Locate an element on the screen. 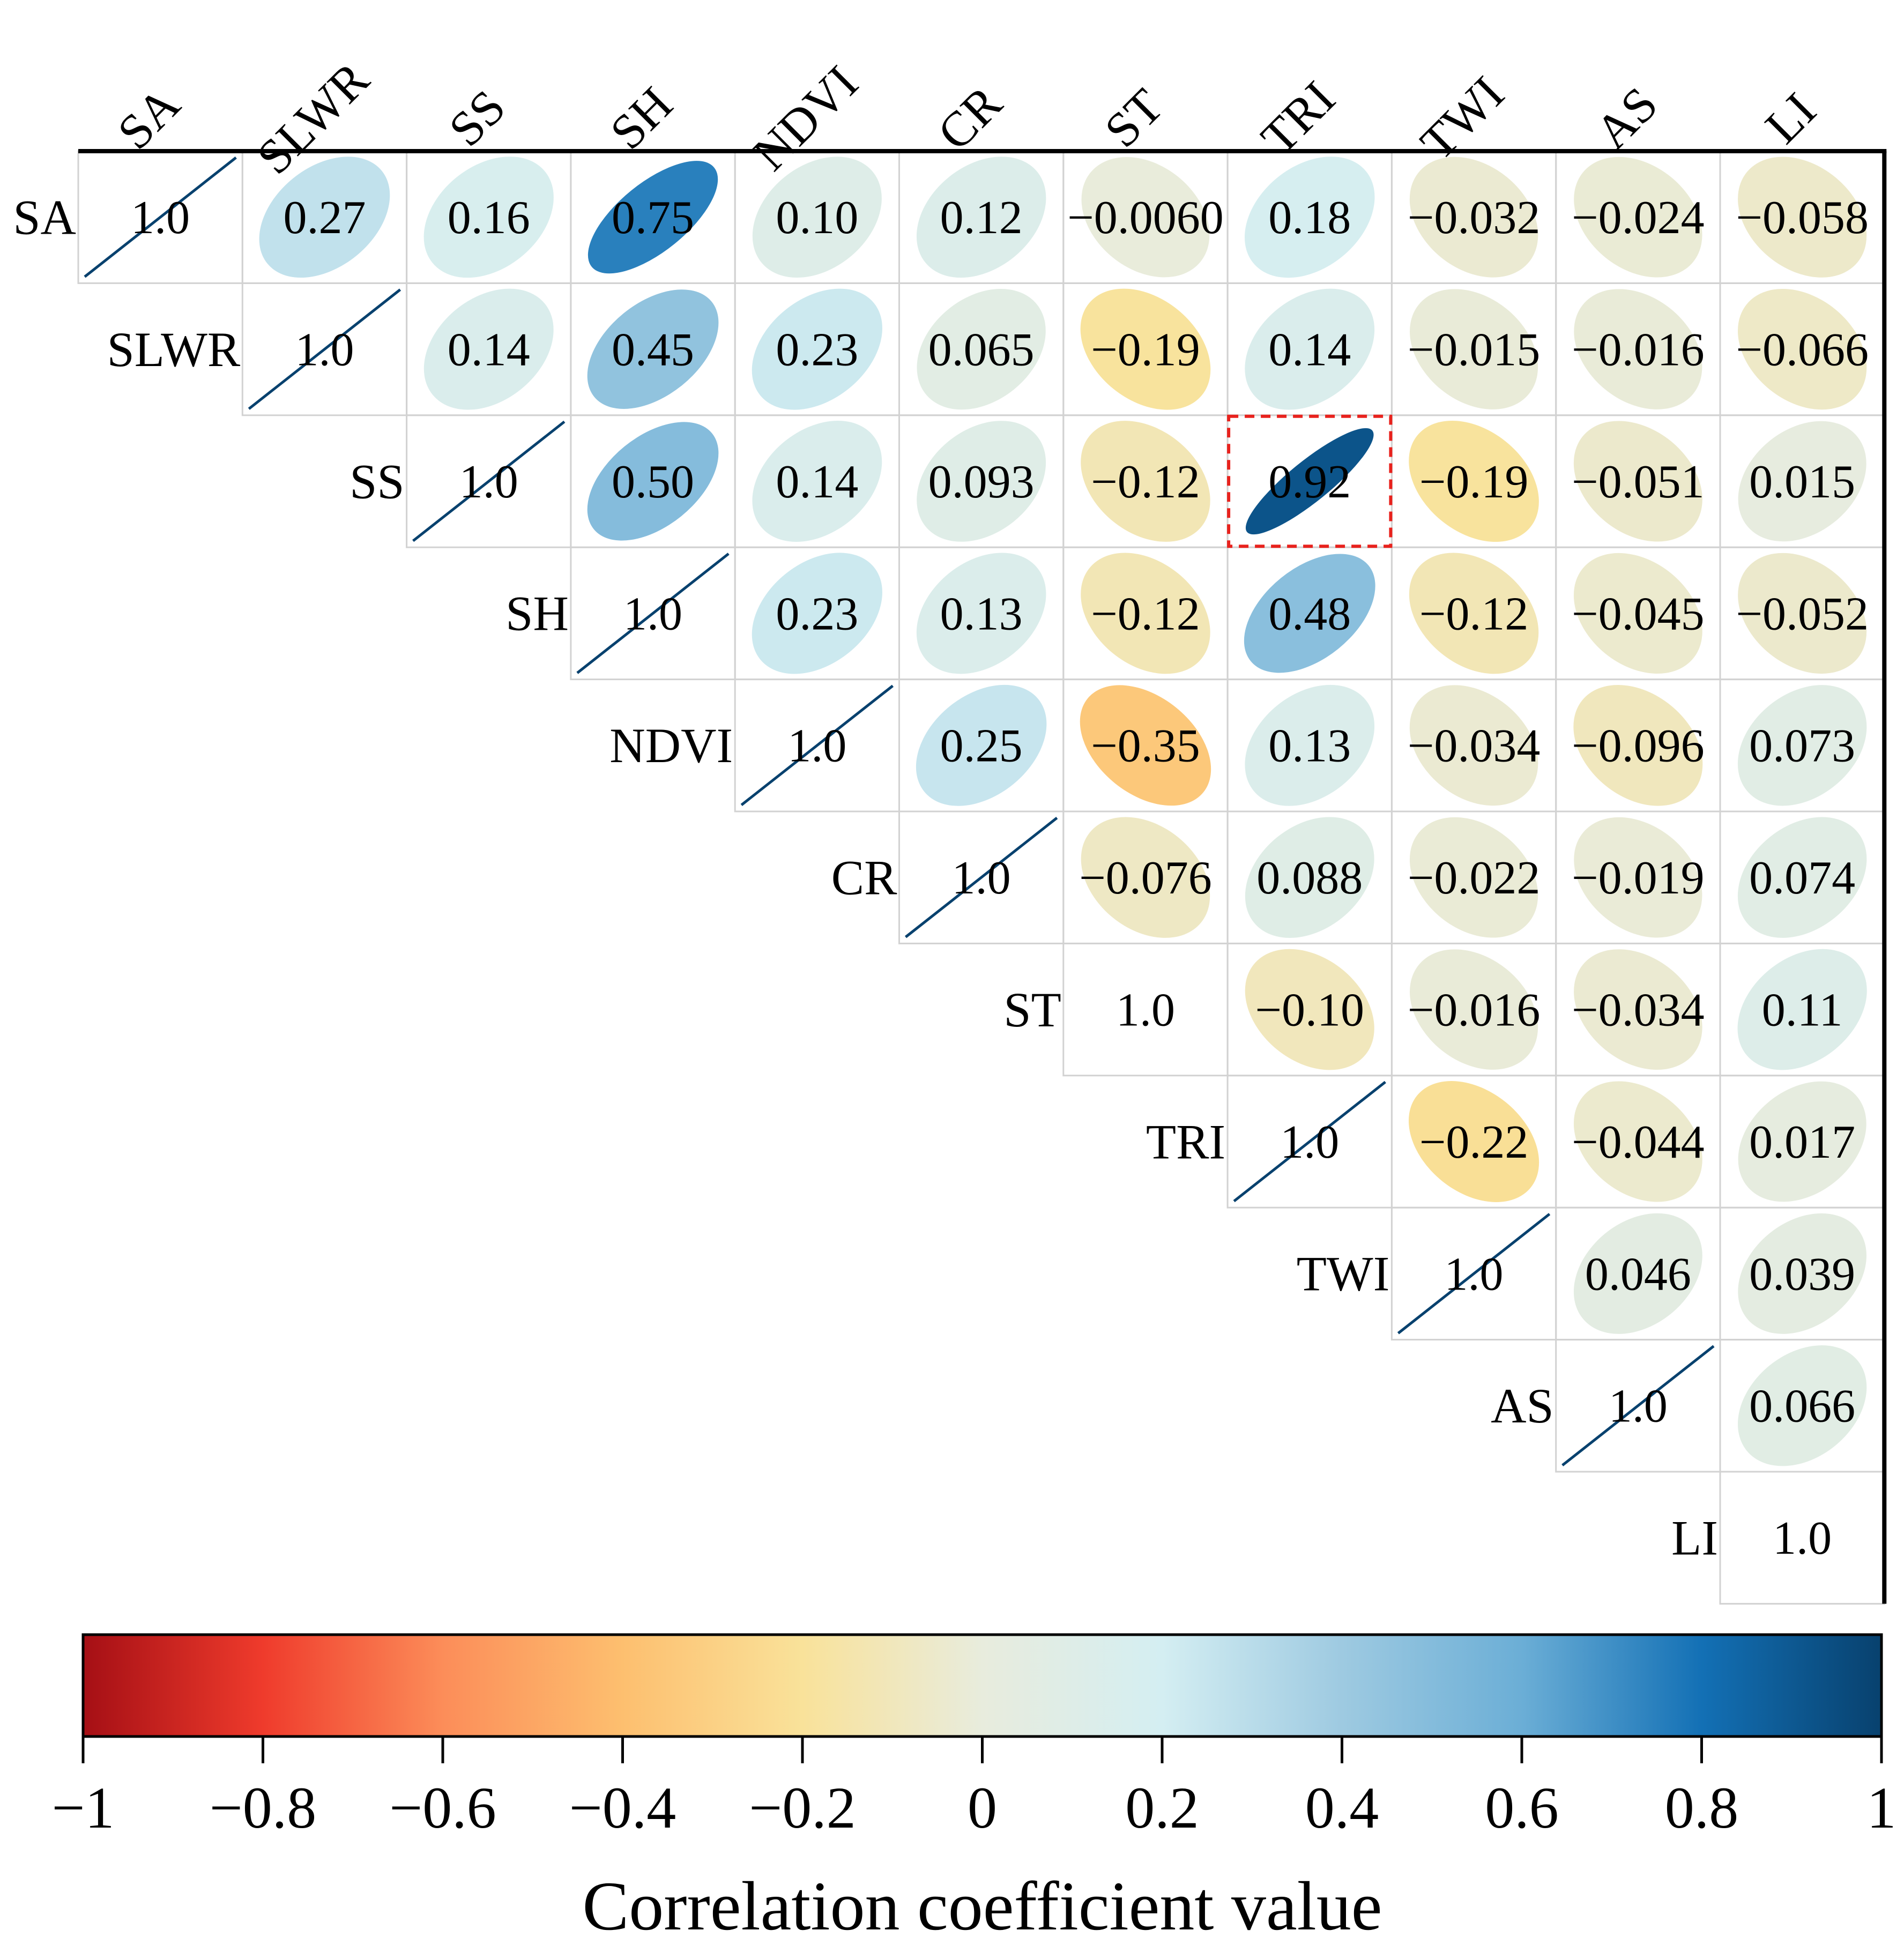 The height and width of the screenshot is (1953, 1904). value-label: 0.093 is located at coordinates (981, 482).